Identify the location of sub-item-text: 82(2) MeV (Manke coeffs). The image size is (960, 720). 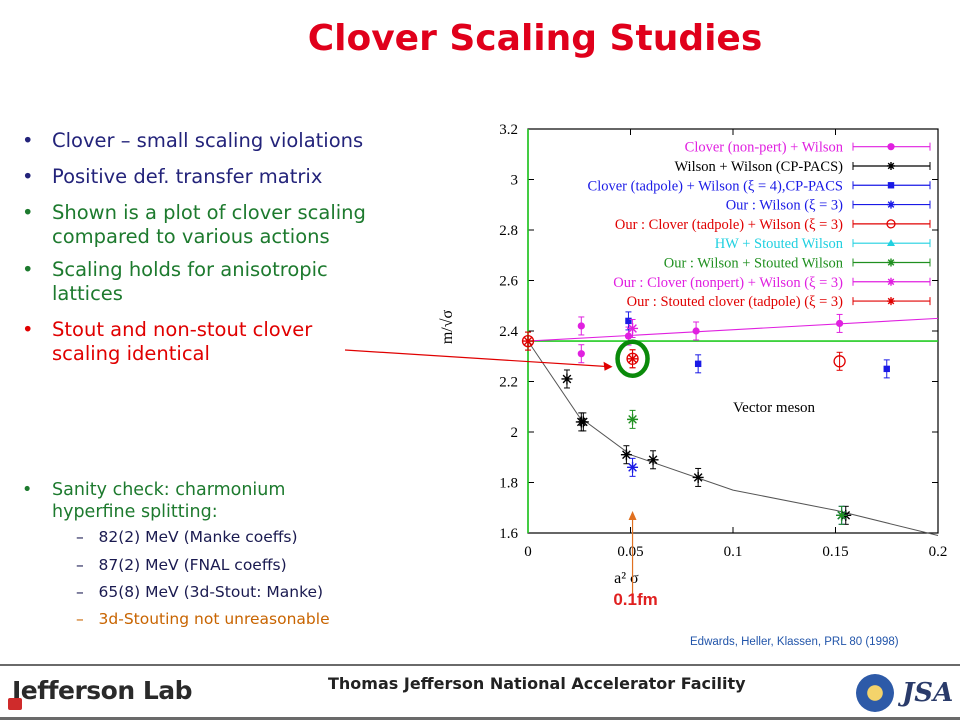
(198, 537).